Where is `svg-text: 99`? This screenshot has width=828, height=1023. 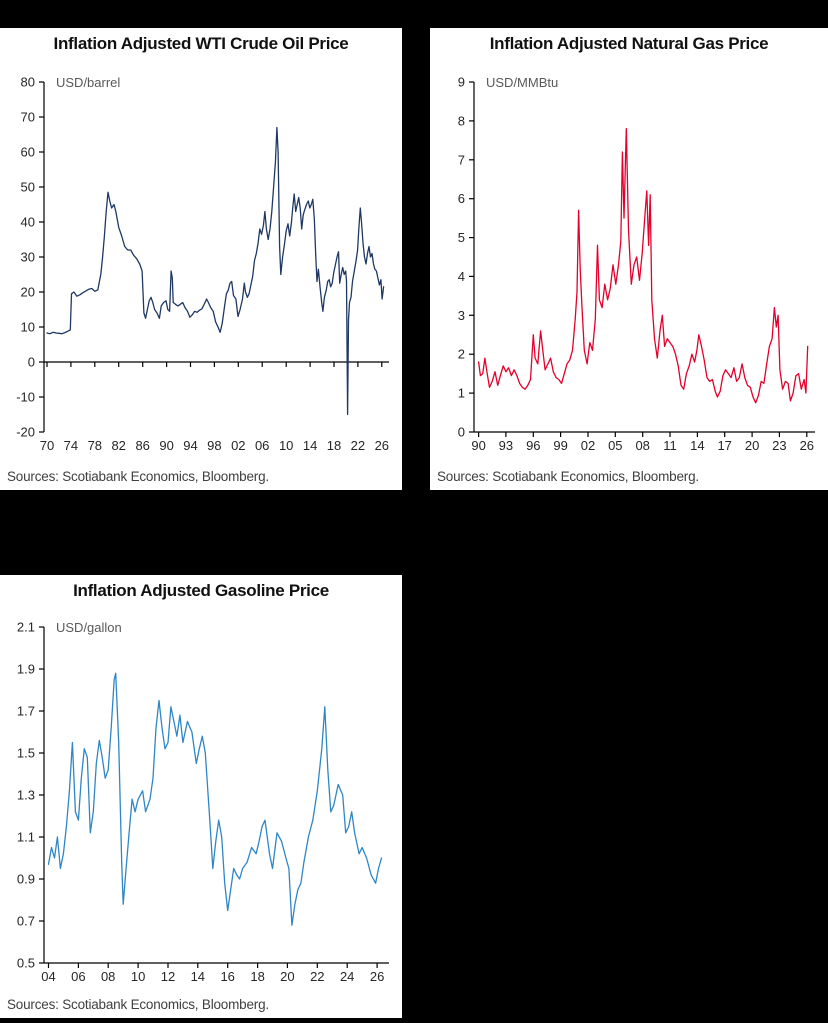 svg-text: 99 is located at coordinates (560, 445).